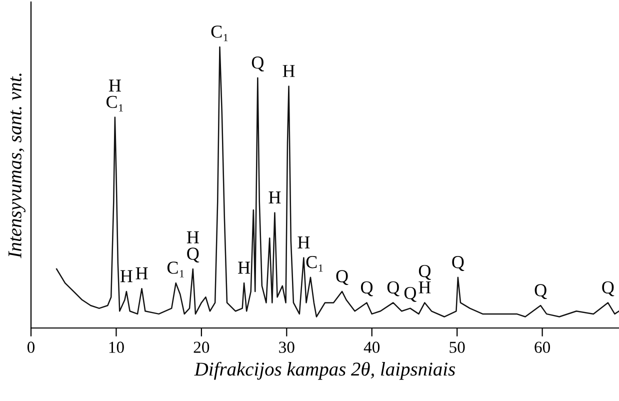  I want to click on x-tick-label: 60, so click(542, 347).